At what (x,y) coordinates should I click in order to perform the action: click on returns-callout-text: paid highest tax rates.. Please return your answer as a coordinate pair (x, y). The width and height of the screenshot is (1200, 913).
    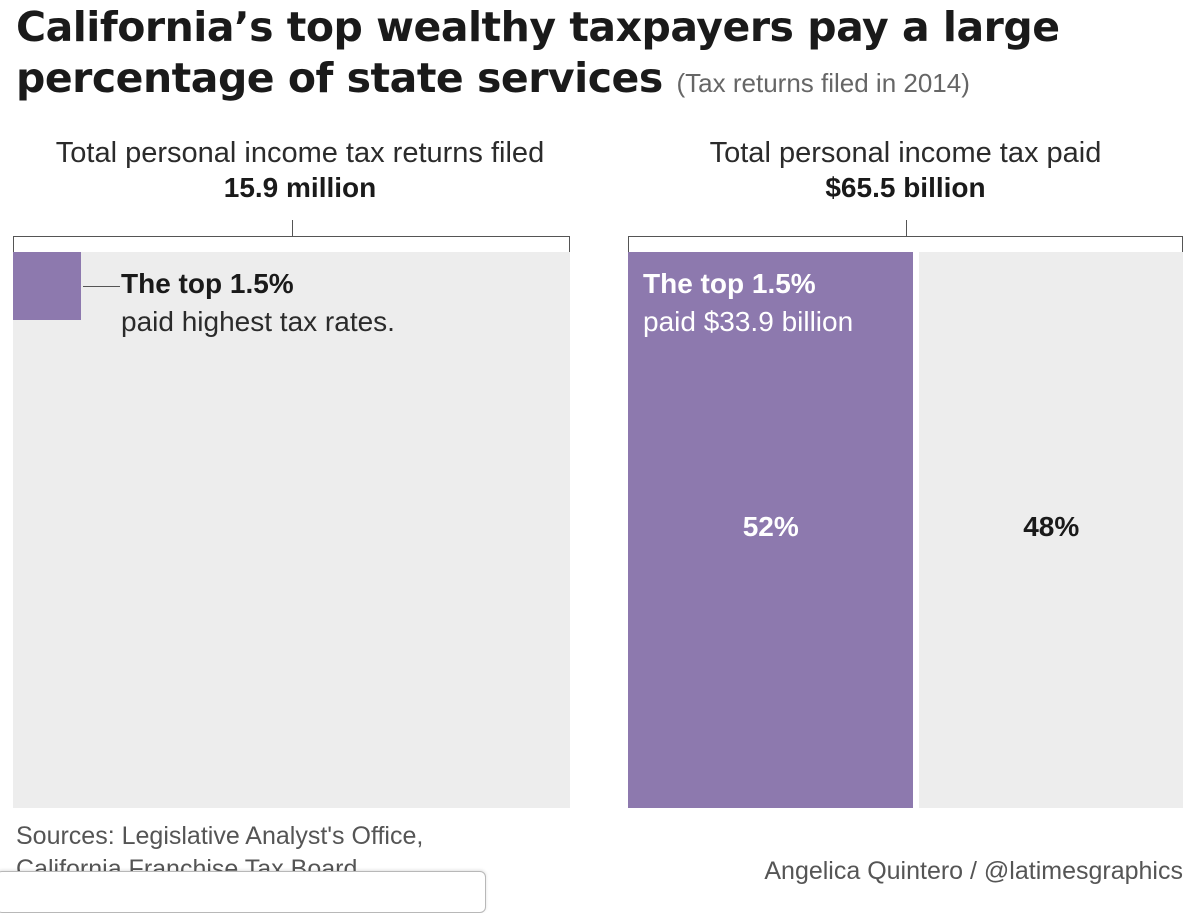
    Looking at the image, I should click on (258, 321).